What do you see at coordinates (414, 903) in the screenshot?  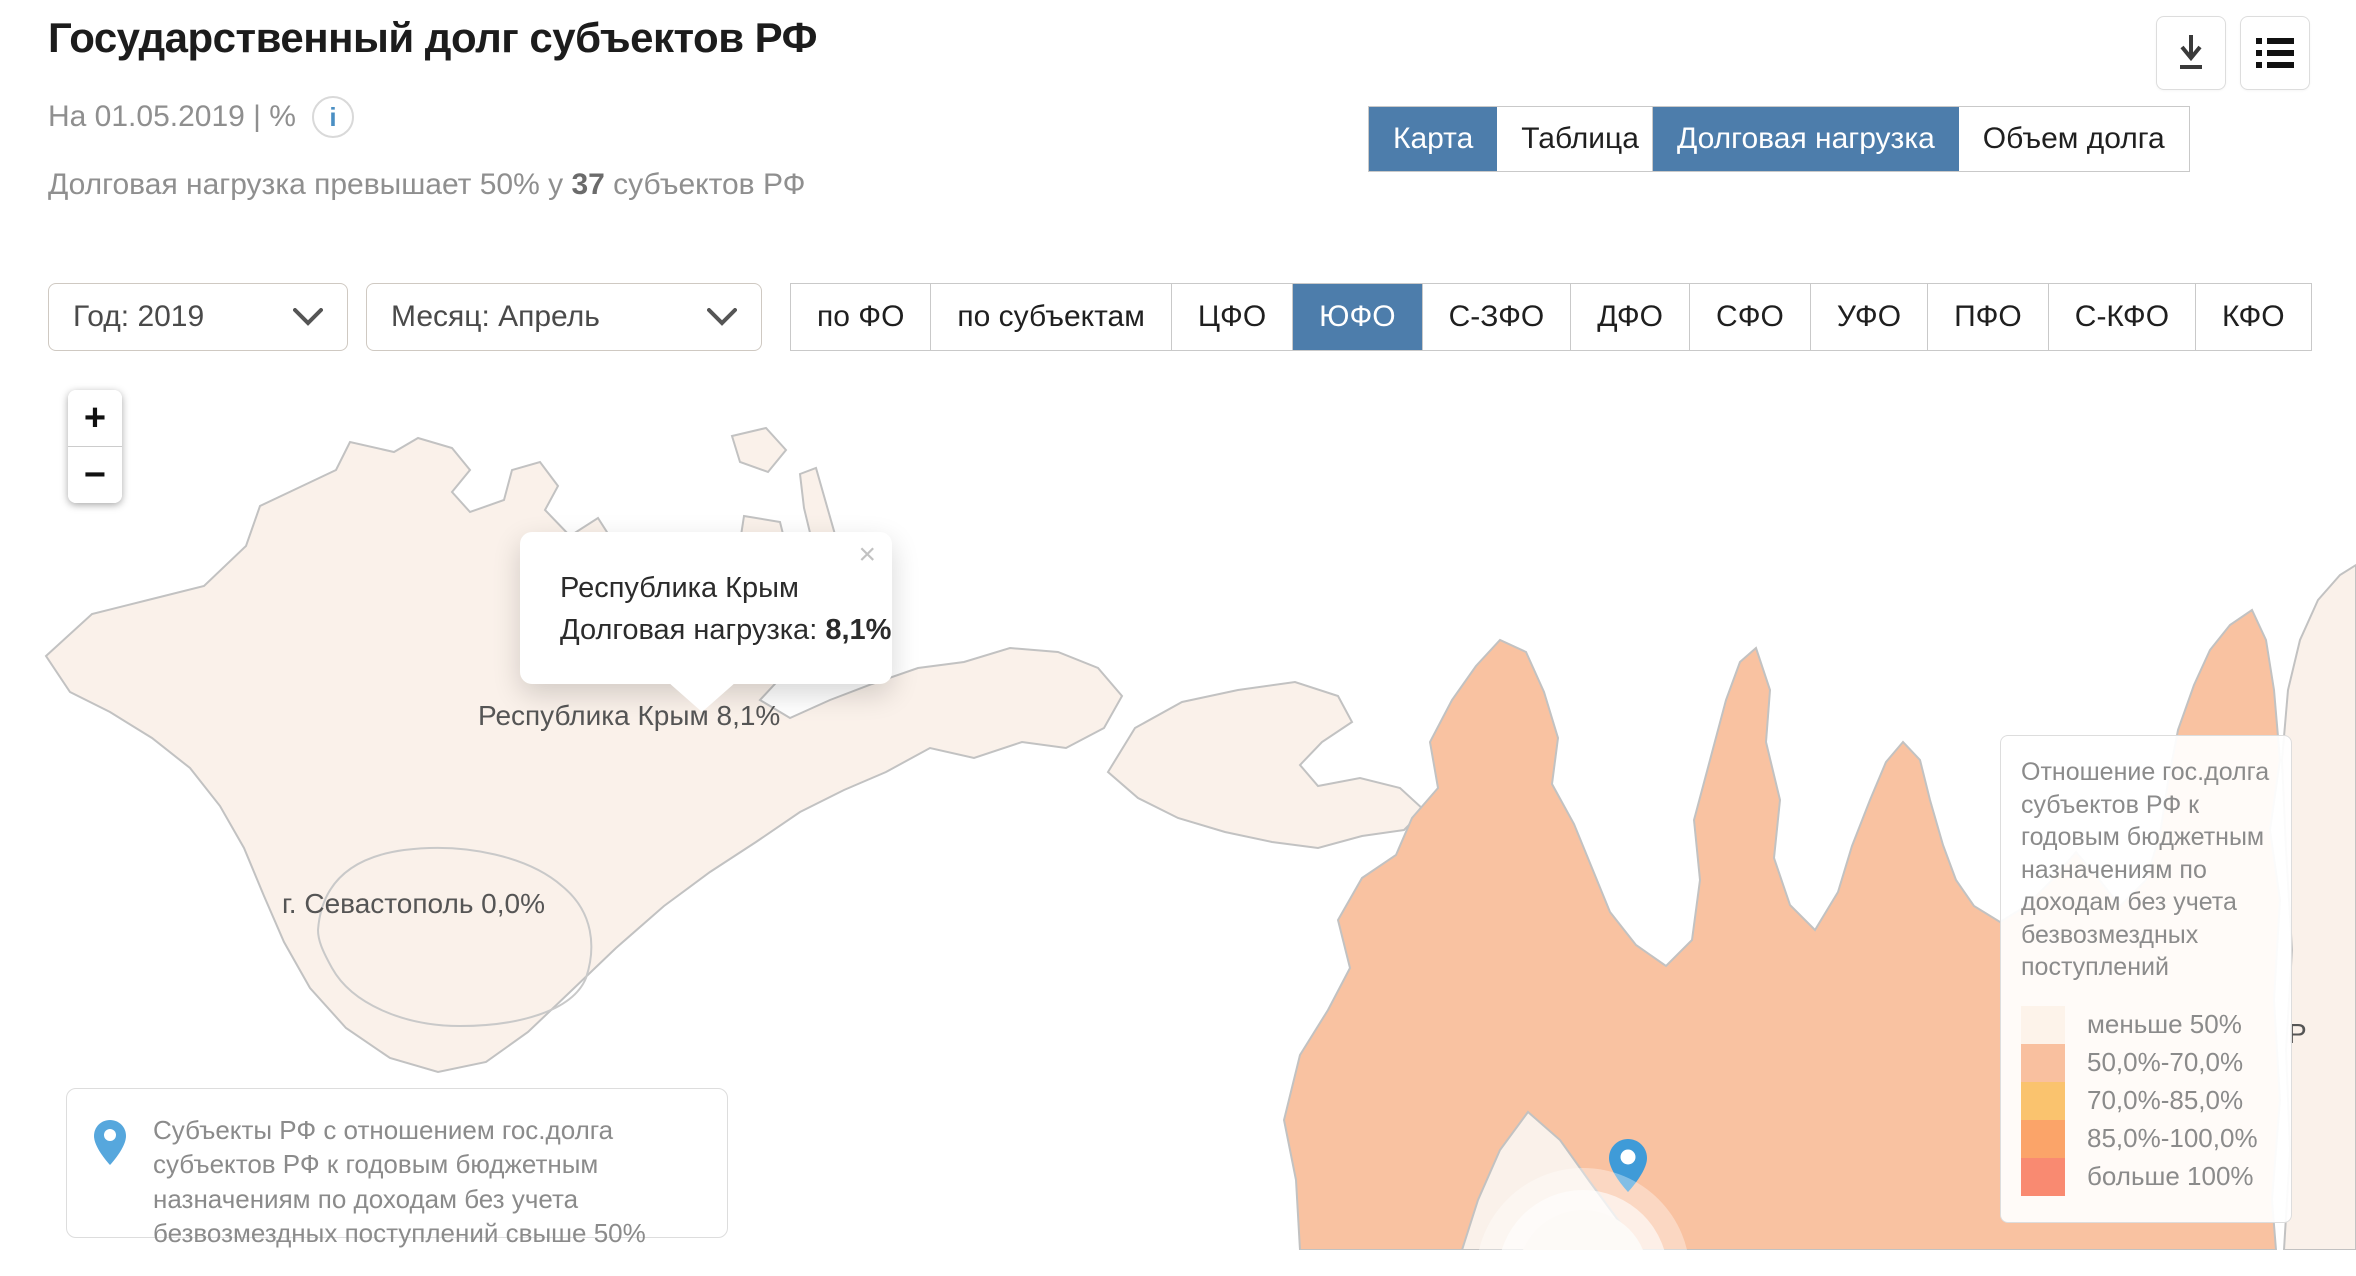 I see `label-sevastopol: г. Севастополь 0,0%` at bounding box center [414, 903].